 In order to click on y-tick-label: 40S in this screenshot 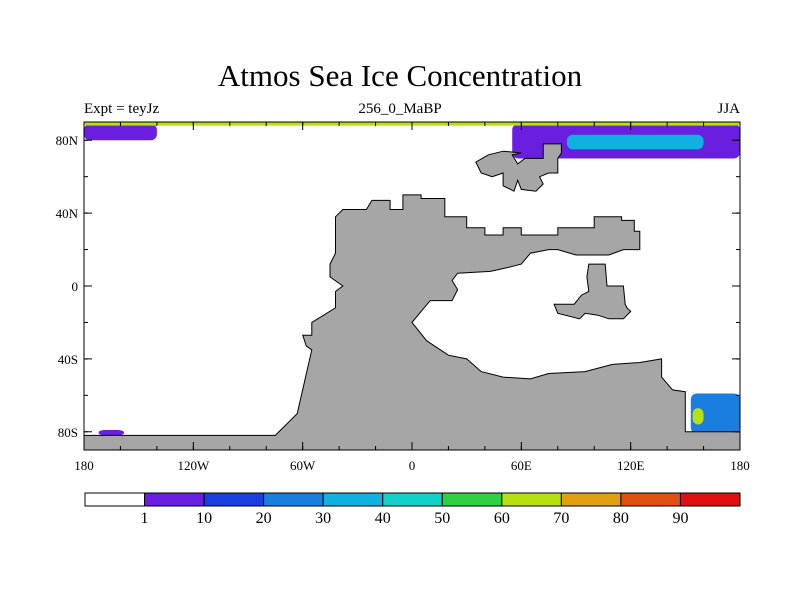, I will do `click(68, 359)`.